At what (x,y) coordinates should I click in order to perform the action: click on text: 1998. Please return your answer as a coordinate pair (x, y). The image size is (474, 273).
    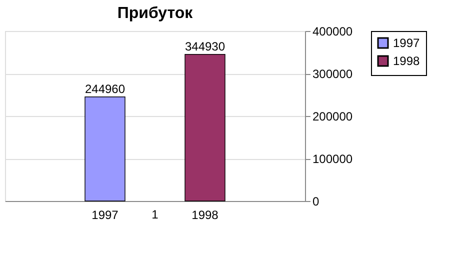
    Looking at the image, I should click on (205, 215).